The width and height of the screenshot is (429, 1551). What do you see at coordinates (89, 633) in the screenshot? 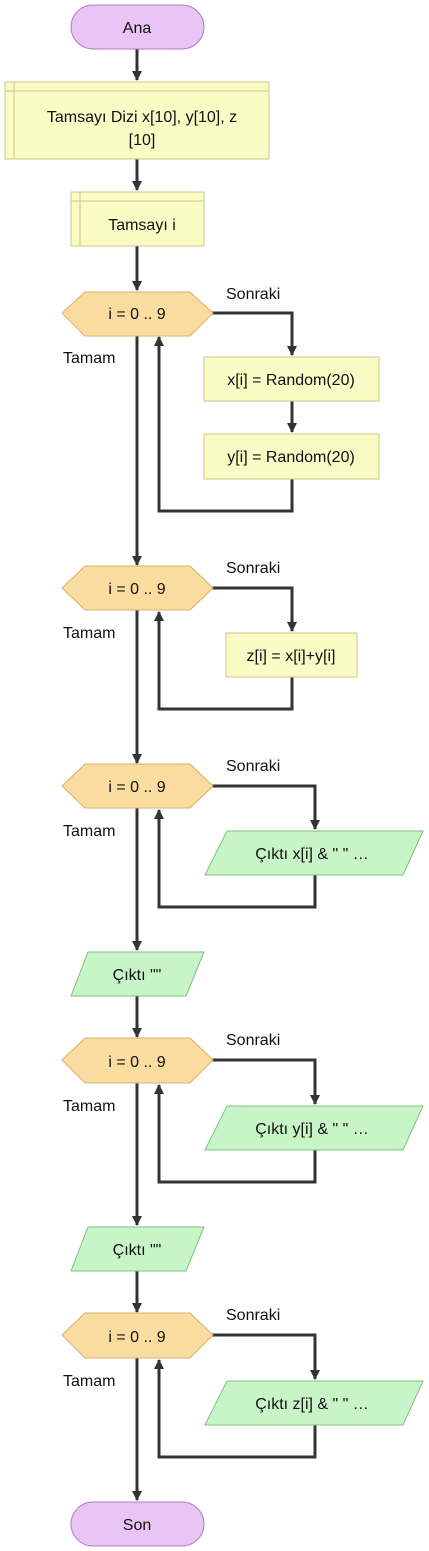
I see `loop2-done-label: Tamam` at bounding box center [89, 633].